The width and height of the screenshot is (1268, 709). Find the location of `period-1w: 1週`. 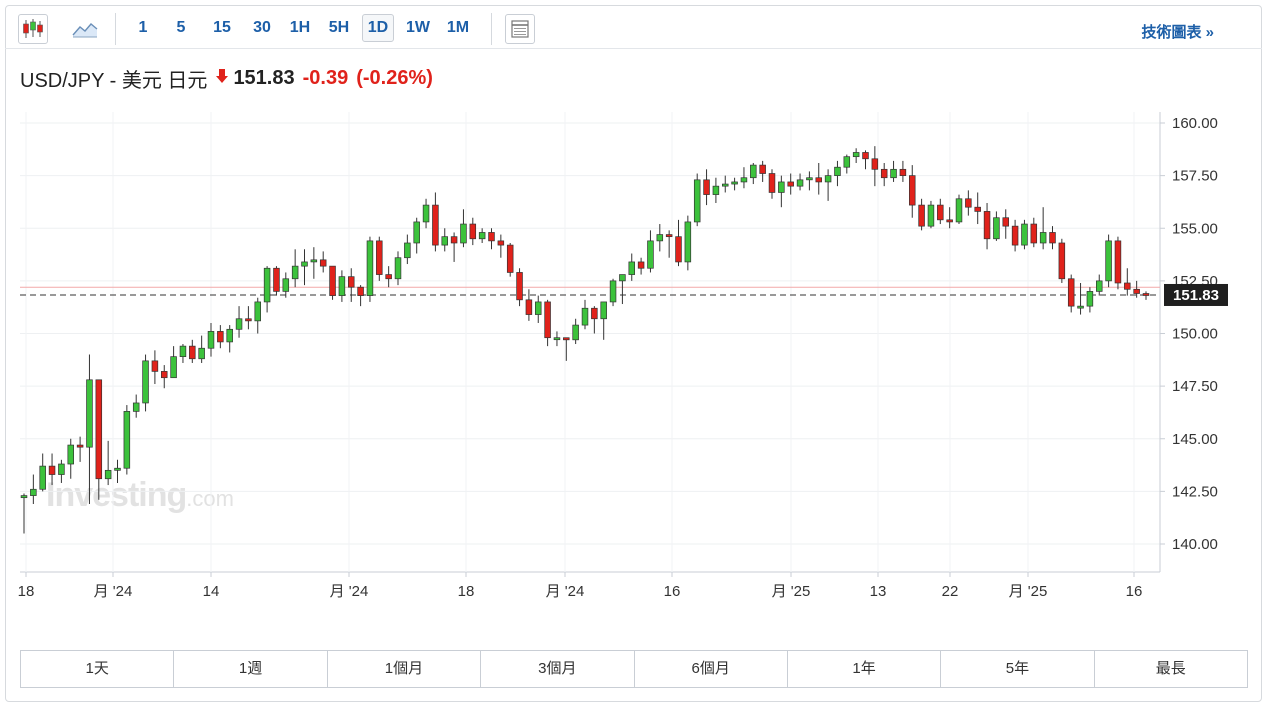

period-1w: 1週 is located at coordinates (251, 669).